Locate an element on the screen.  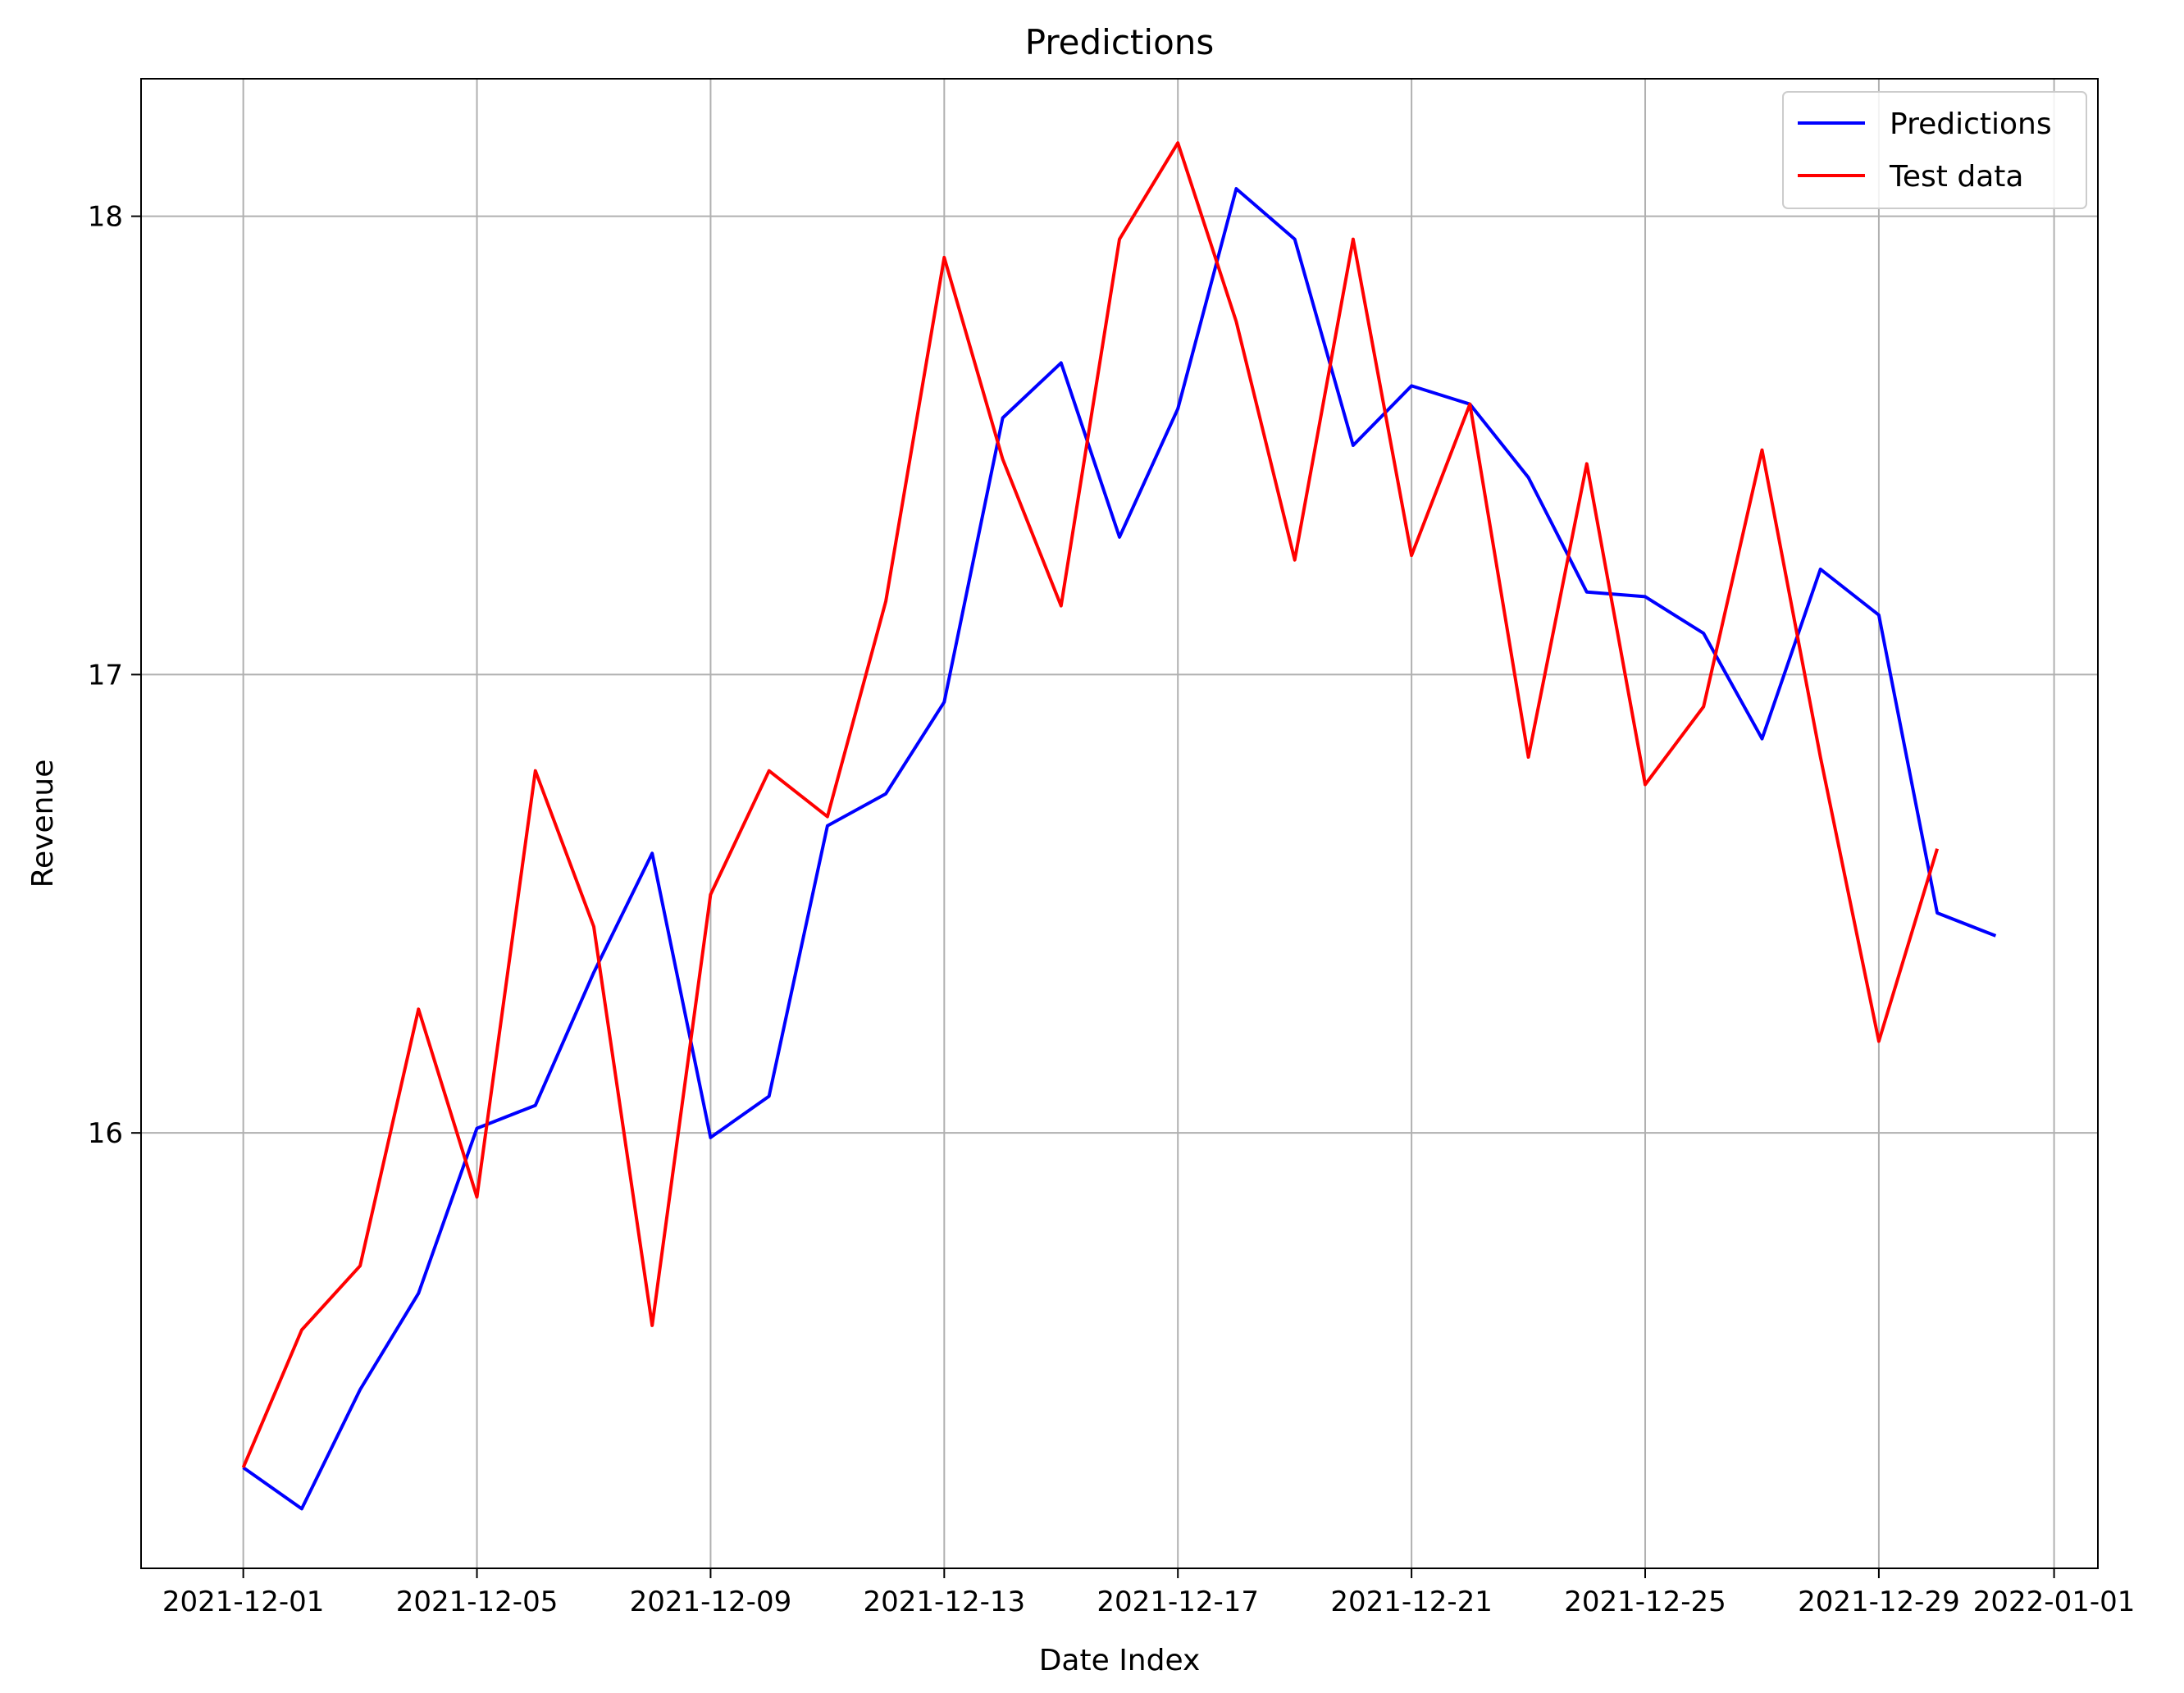
x-axis-label: Date Index is located at coordinates (1120, 1660).